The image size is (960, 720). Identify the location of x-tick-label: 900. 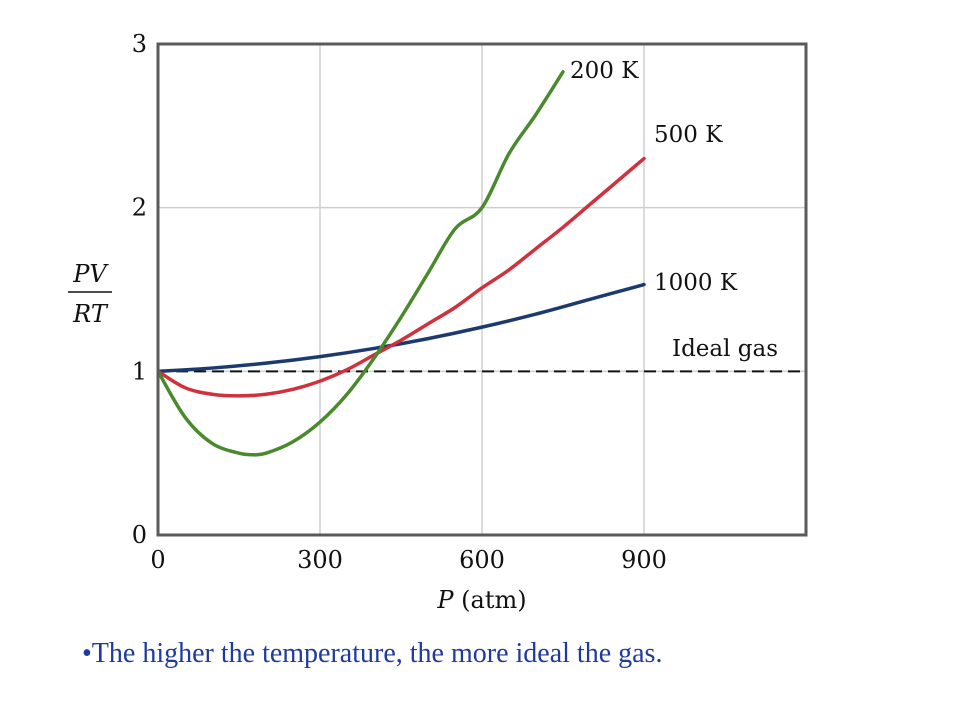
(644, 560).